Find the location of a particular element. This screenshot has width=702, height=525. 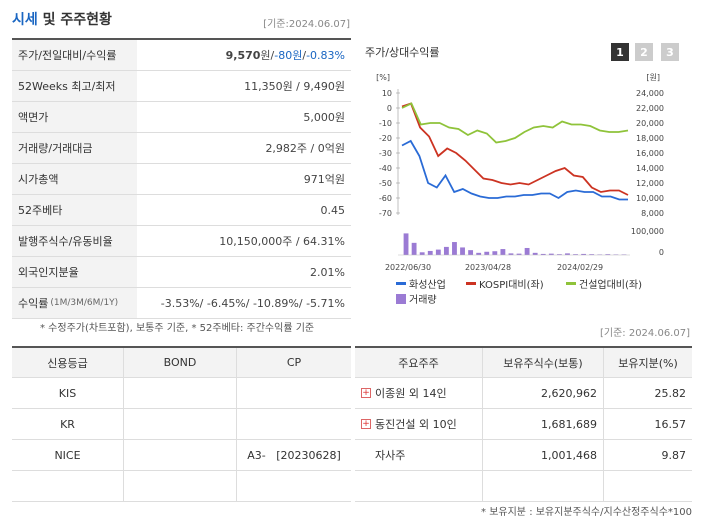

quote-value: 2.01% is located at coordinates (327, 272).